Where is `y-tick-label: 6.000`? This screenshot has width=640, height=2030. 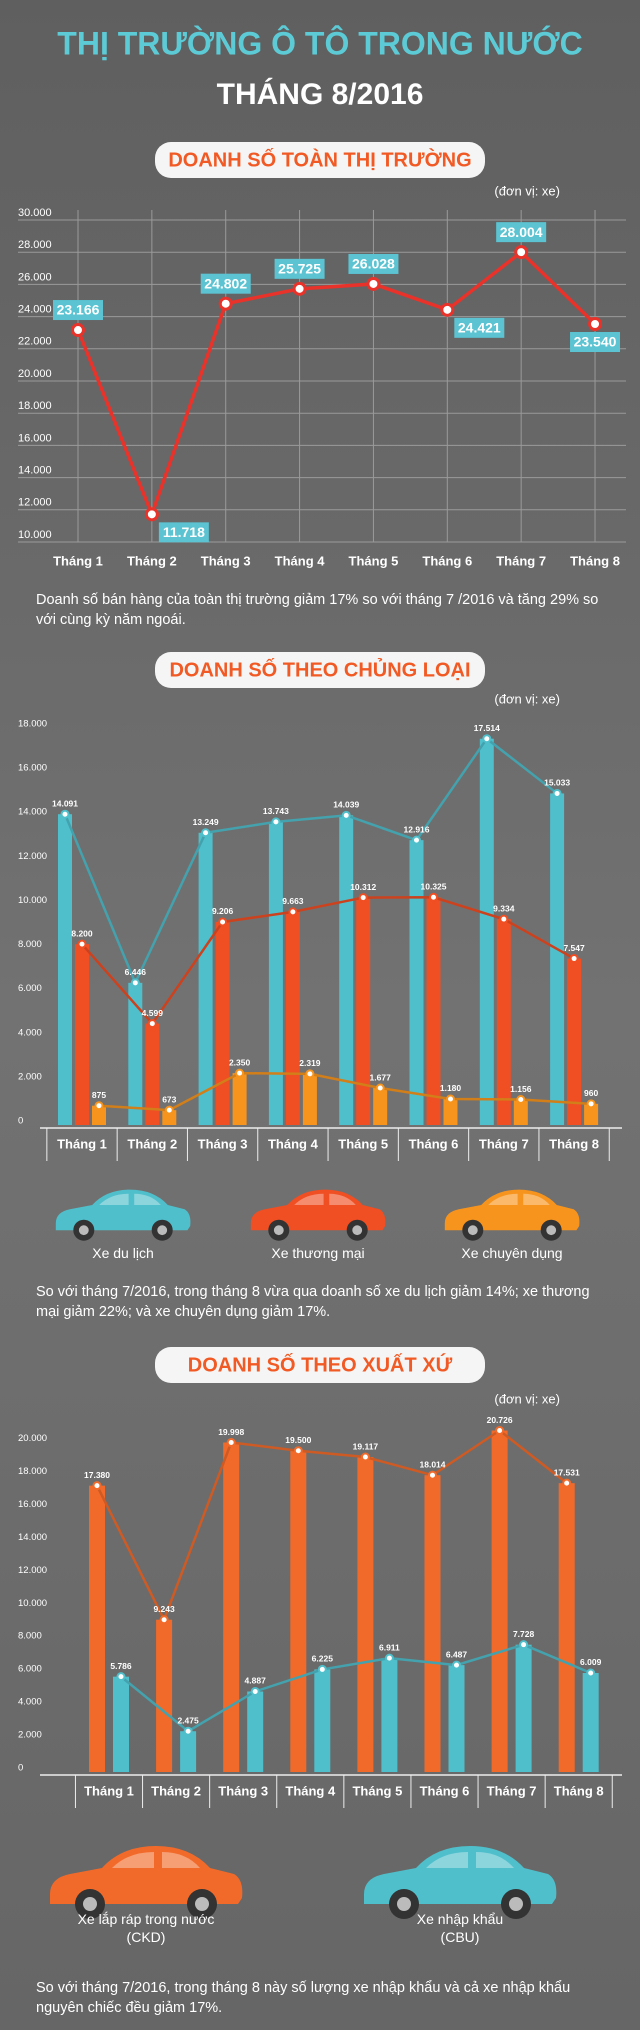
y-tick-label: 6.000 is located at coordinates (30, 988).